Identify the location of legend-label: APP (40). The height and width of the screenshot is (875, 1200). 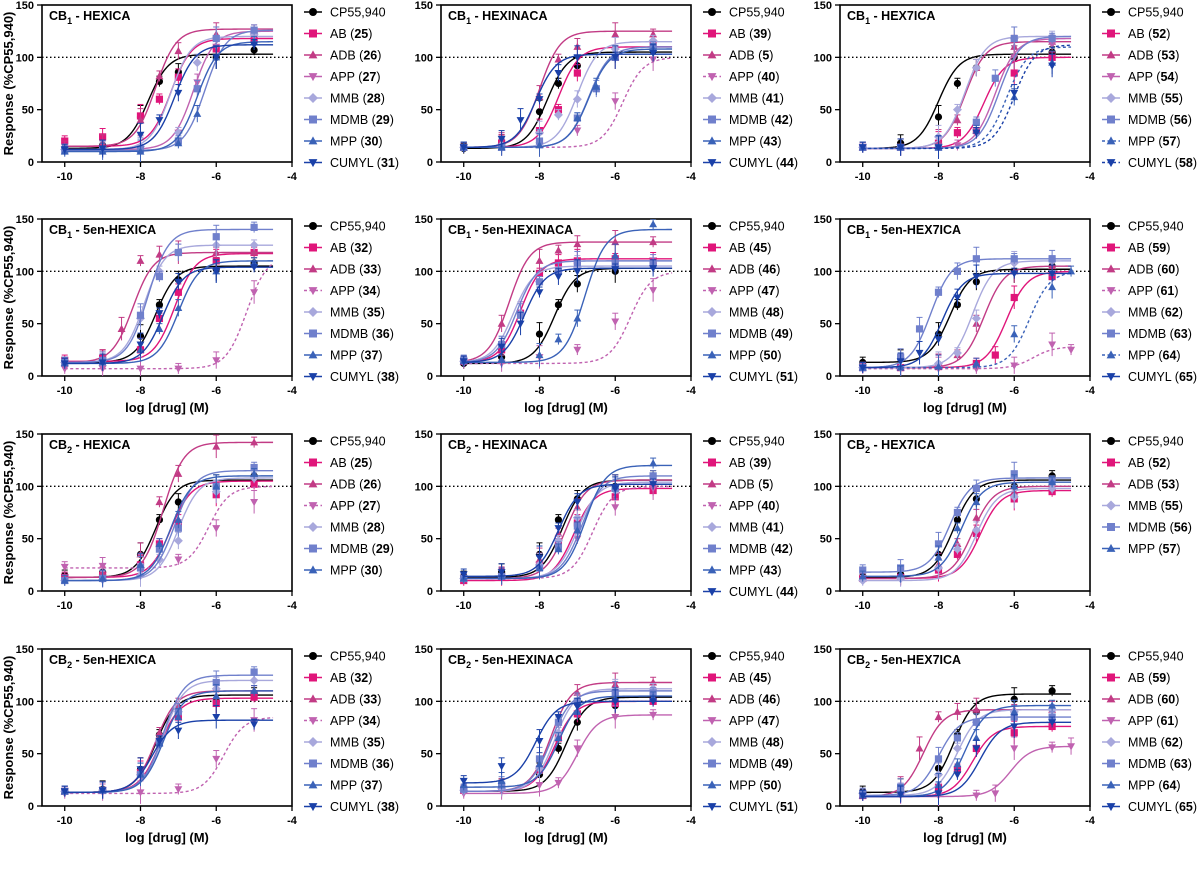
(754, 77).